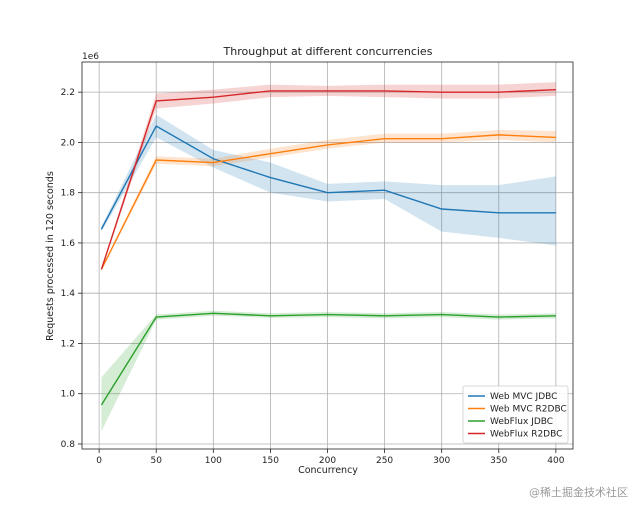 The height and width of the screenshot is (512, 640). Describe the element at coordinates (523, 397) in the screenshot. I see `legend-label-web-mvc-jdbc: Web MVC JDBC` at that location.